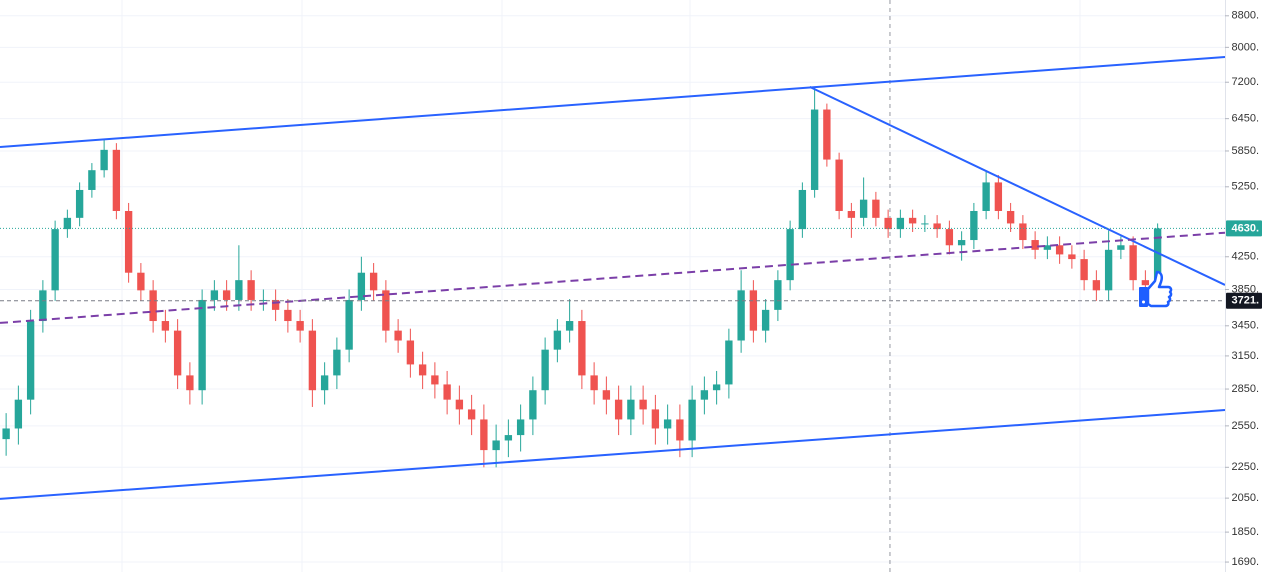  Describe the element at coordinates (1245, 82) in the screenshot. I see `y-tick-label: 7200.` at that location.